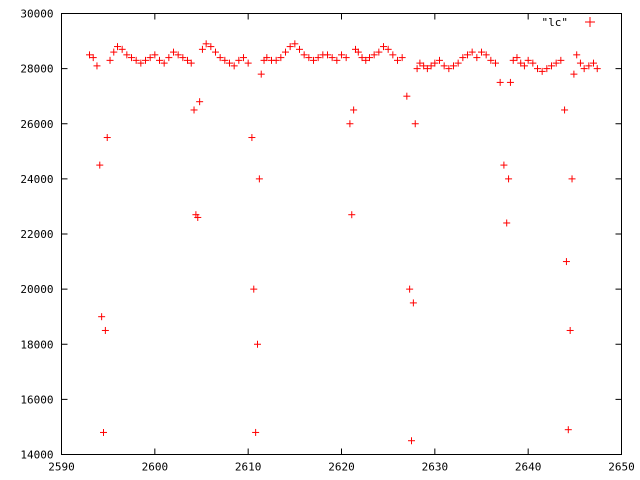 The width and height of the screenshot is (640, 480). I want to click on y-tick-label: 14000, so click(36, 455).